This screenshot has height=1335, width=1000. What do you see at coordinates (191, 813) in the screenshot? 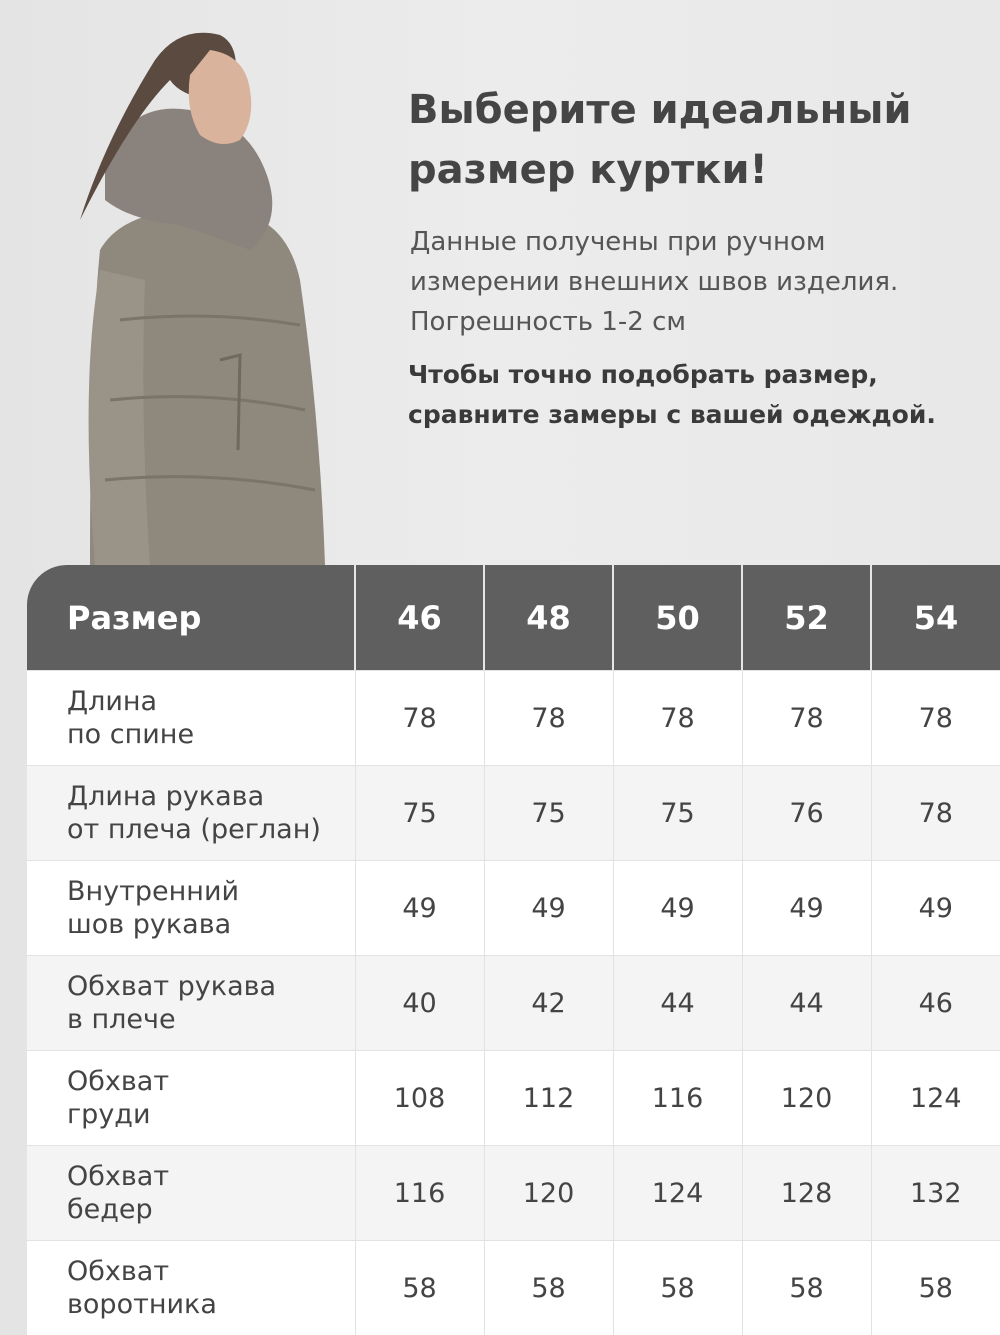
I see `row-label: Длина рукава от плеча (реглан)` at bounding box center [191, 813].